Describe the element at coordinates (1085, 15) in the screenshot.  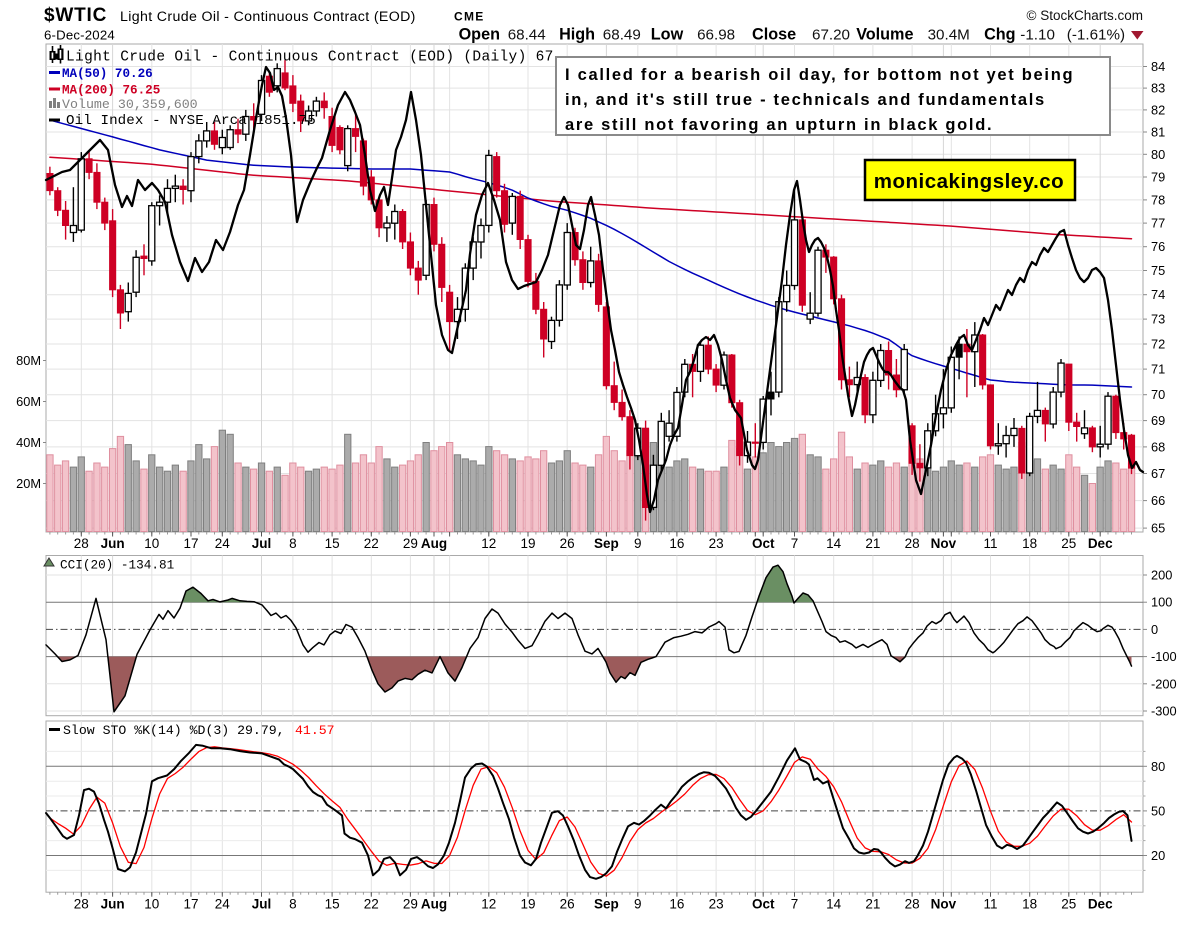
I see `svg-text: © StockCharts.com` at that location.